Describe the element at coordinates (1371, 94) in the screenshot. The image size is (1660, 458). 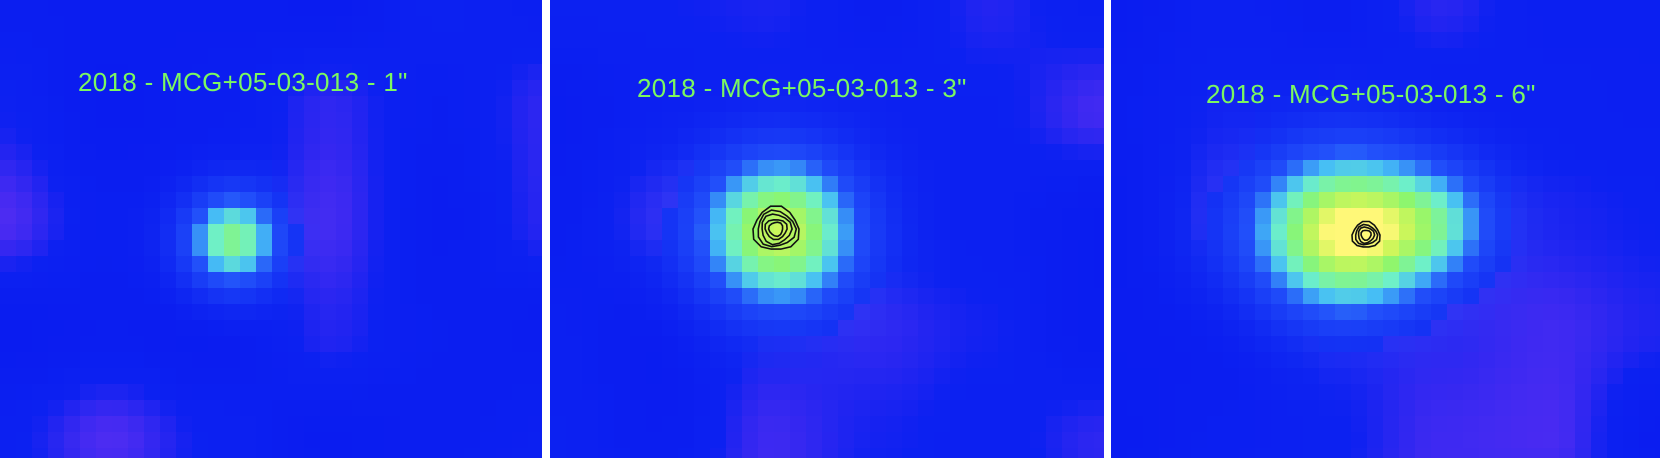
I see `panel-label: 2018 - MCG+05-03-013 - 6"` at that location.